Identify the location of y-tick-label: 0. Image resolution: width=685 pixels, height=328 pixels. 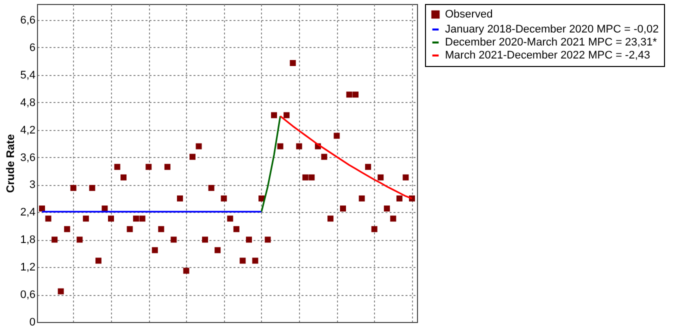
(32, 322).